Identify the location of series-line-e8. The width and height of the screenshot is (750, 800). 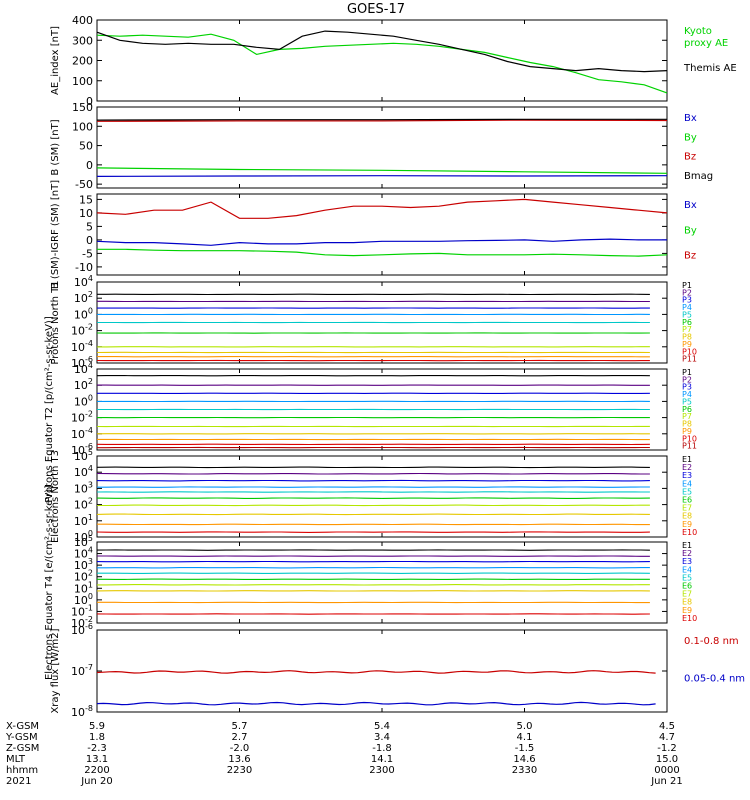
(373, 514).